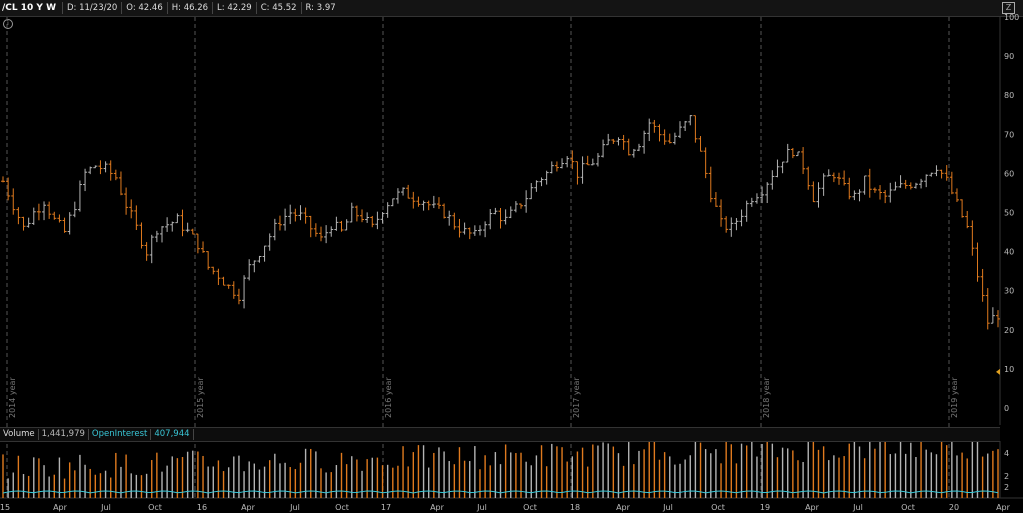 The image size is (1023, 513). I want to click on high-readout: H: 46.26, so click(189, 8).